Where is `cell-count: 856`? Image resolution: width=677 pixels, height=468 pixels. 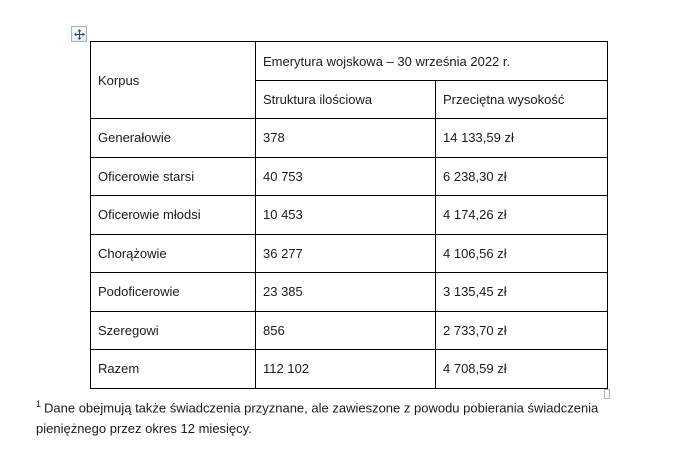 cell-count: 856 is located at coordinates (345, 330).